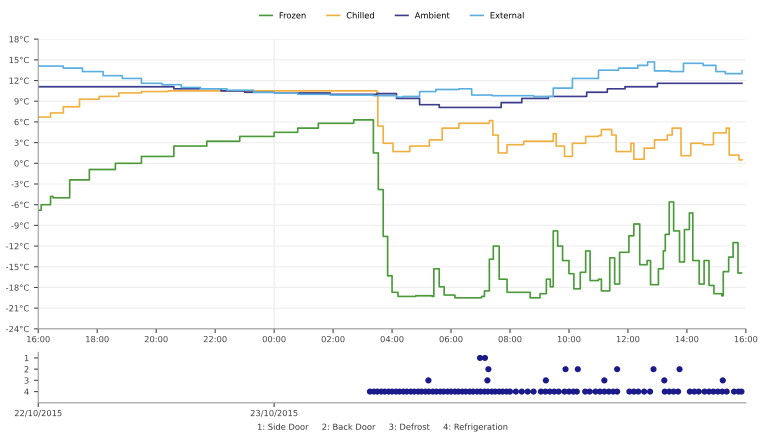  Describe the element at coordinates (20, 225) in the screenshot. I see `y-tick-label: -9°C` at that location.